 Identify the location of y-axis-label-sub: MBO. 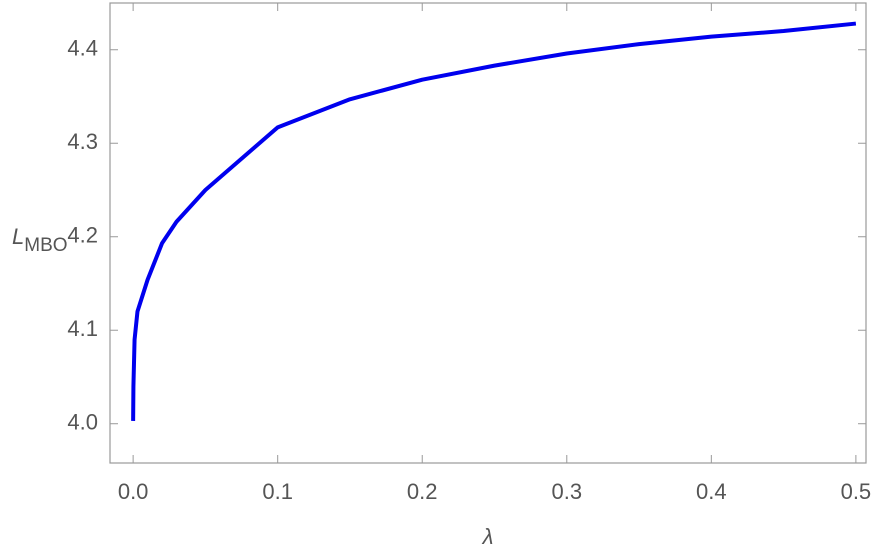
(45, 245).